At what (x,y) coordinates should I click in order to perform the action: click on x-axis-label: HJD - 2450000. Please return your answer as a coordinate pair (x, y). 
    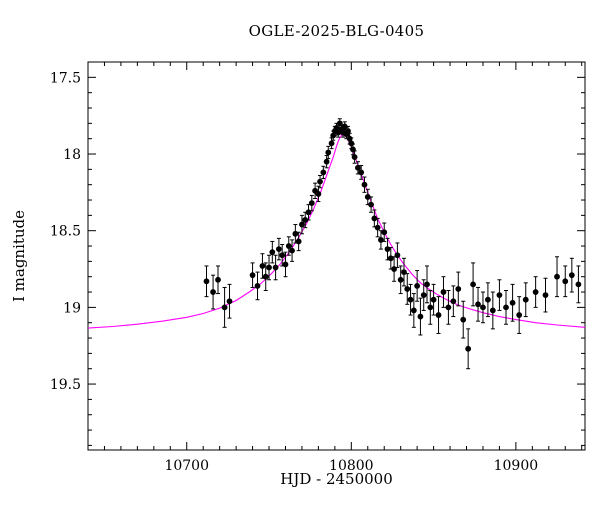
    Looking at the image, I should click on (336, 479).